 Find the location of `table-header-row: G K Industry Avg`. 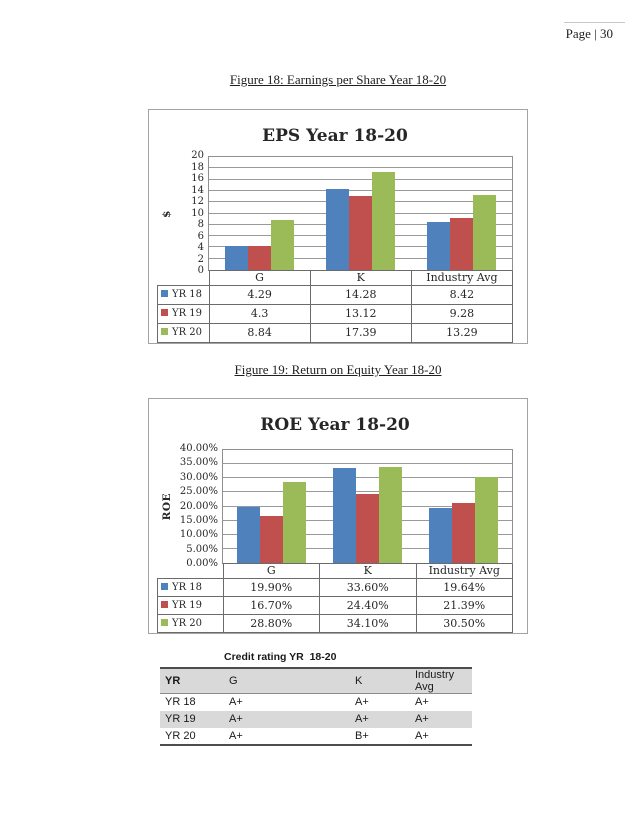

table-header-row: G K Industry Avg is located at coordinates (335, 278).